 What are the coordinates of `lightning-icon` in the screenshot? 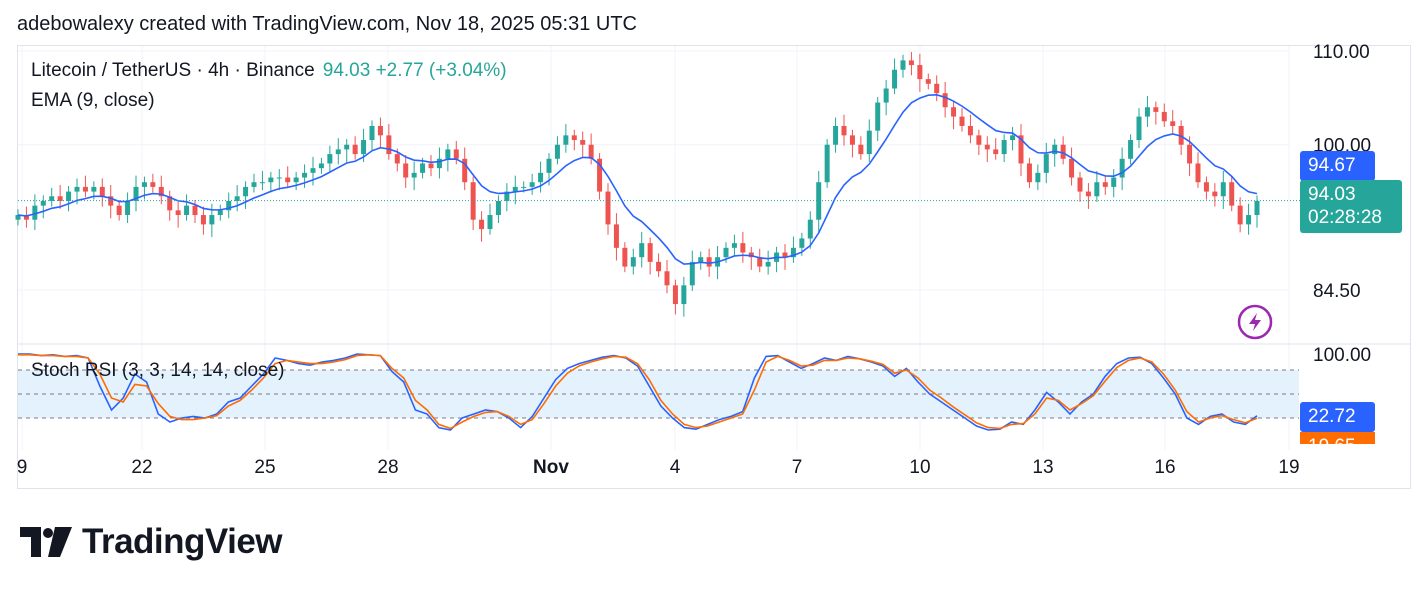 It's located at (1255, 322).